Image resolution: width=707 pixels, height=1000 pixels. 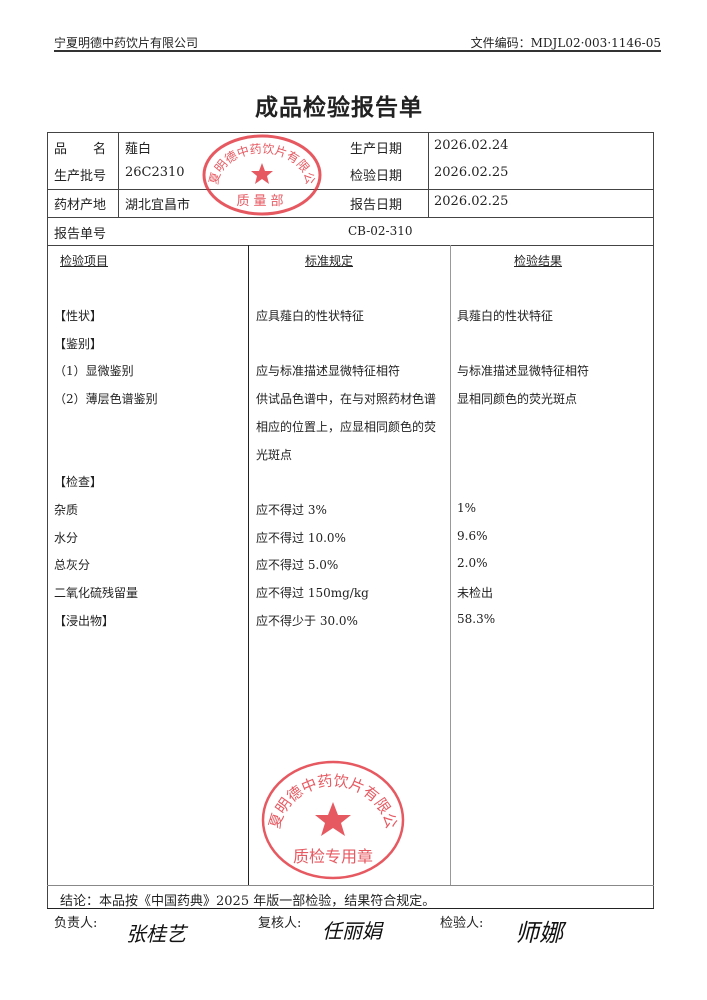 I want to click on cell-item: 【鉴别】, so click(x=78, y=343).